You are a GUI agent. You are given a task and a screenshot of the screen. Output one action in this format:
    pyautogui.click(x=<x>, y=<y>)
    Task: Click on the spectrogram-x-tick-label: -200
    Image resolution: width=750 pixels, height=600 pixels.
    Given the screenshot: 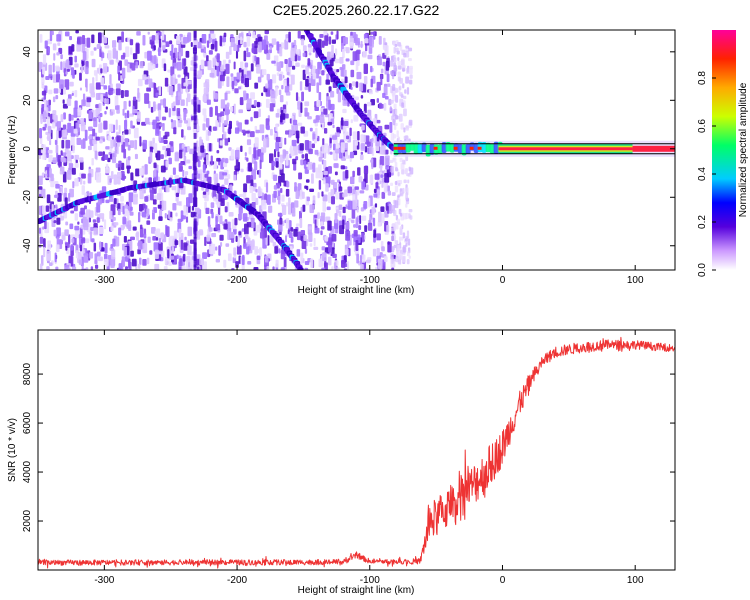 What is the action you would take?
    pyautogui.click(x=237, y=280)
    